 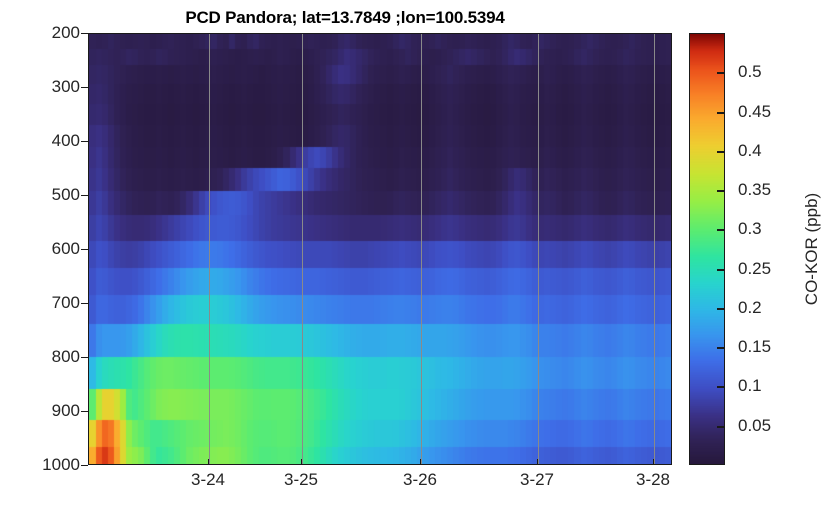 I want to click on colorbar-tick-label: 0.2, so click(x=750, y=307).